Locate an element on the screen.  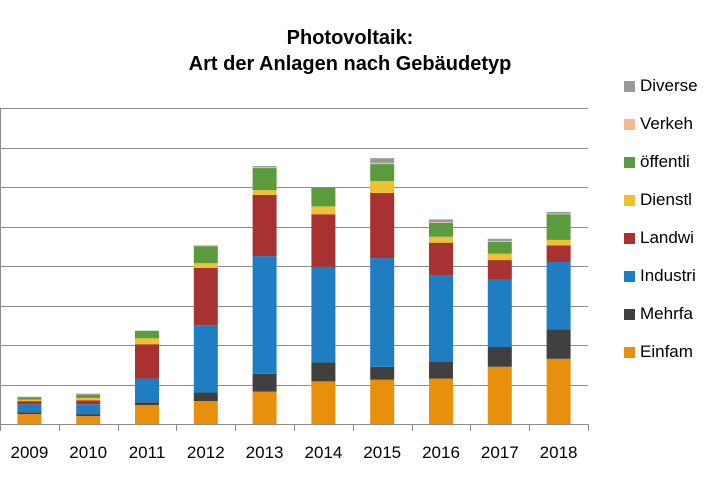
chart-title-line-2: Art der Anlagen nach Gebäudetyp is located at coordinates (350, 64).